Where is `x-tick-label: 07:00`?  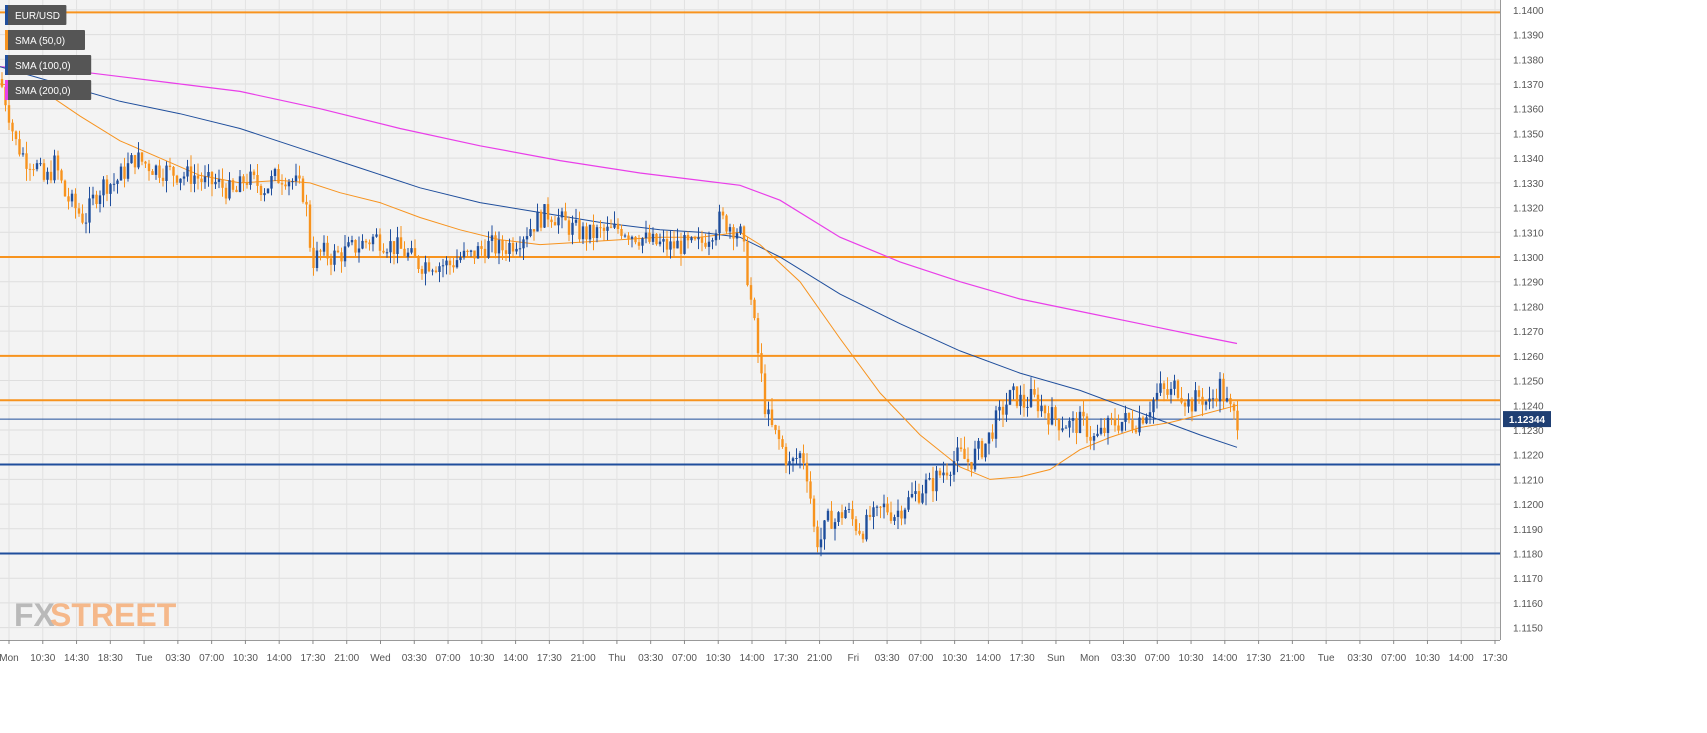
x-tick-label: 07:00 is located at coordinates (684, 658).